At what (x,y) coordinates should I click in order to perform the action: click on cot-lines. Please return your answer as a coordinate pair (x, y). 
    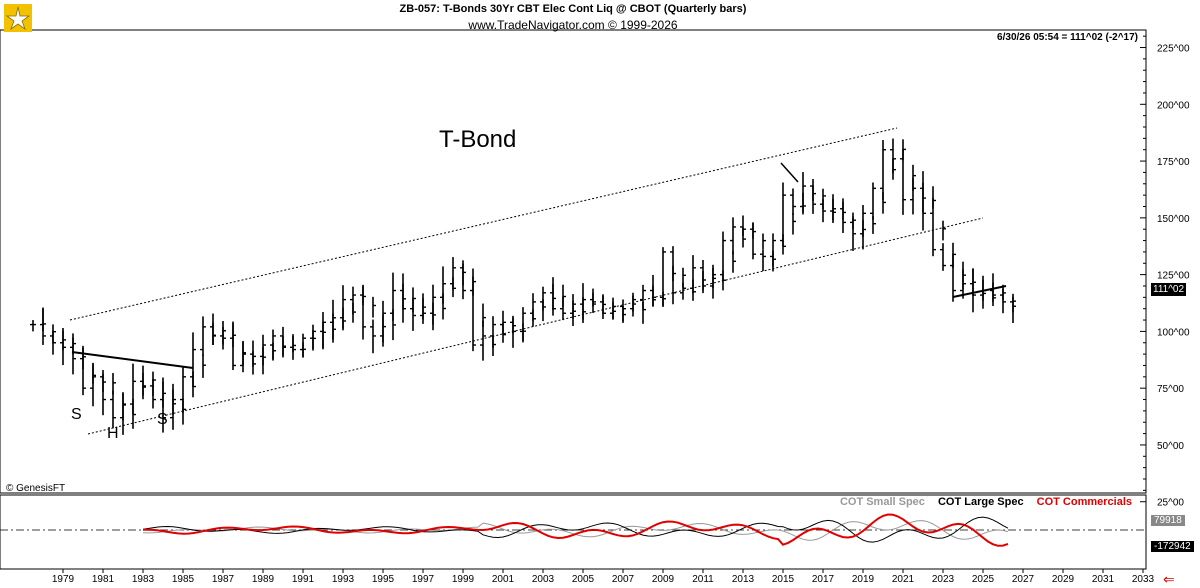
    Looking at the image, I should click on (575, 530).